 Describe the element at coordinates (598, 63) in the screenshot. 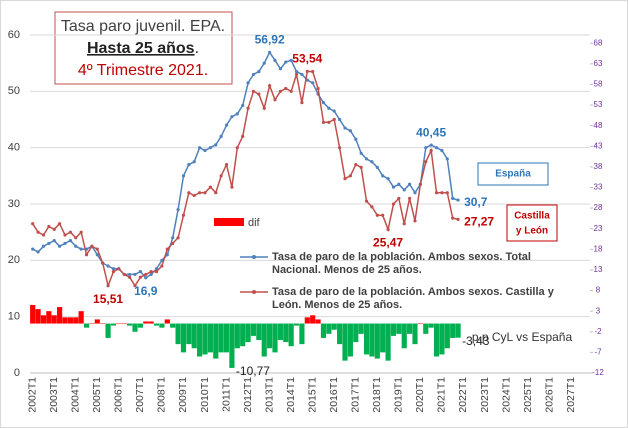

I see `y2-tick-label: 63` at that location.